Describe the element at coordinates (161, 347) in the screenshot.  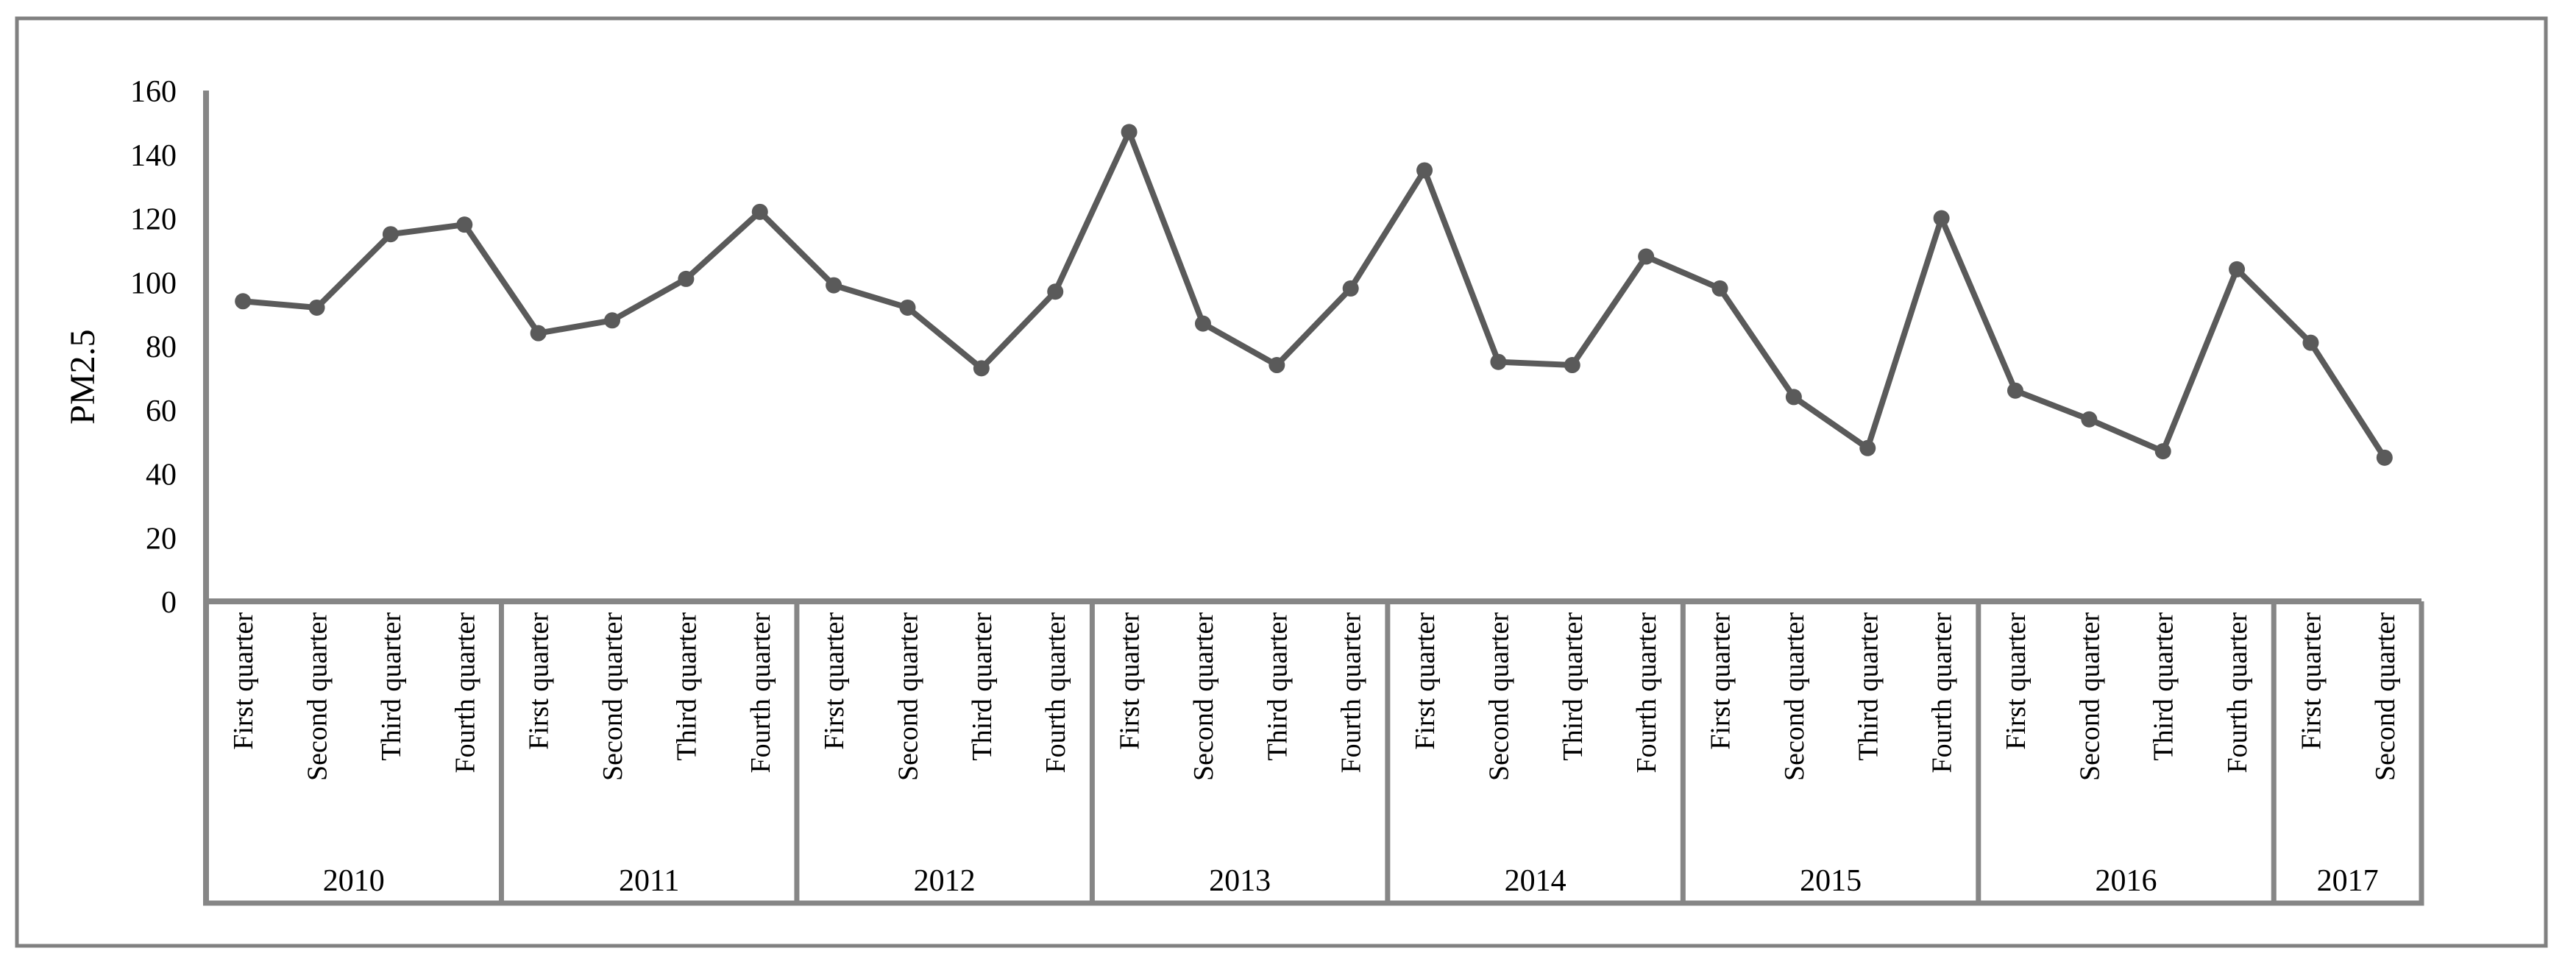
I see `y-axis-tick-label: 80` at that location.